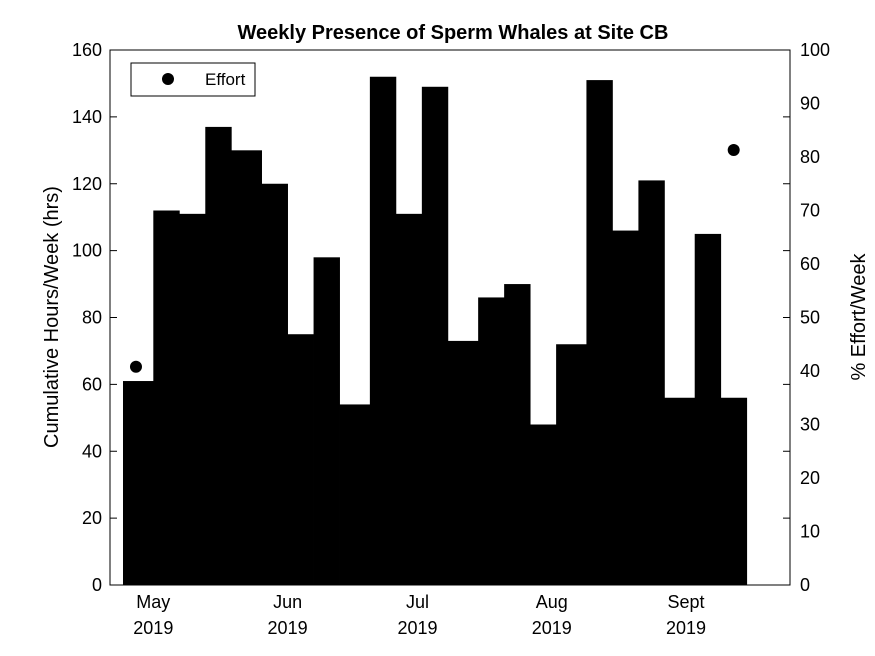  I want to click on y2-tick-label: 10, so click(810, 532).